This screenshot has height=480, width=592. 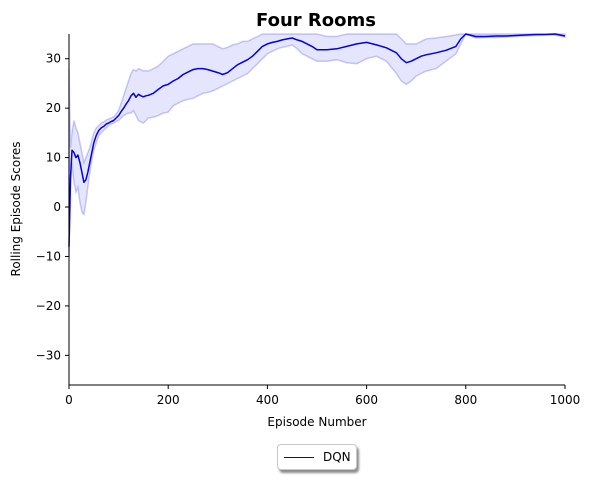 I want to click on legend: DQN, so click(x=317, y=457).